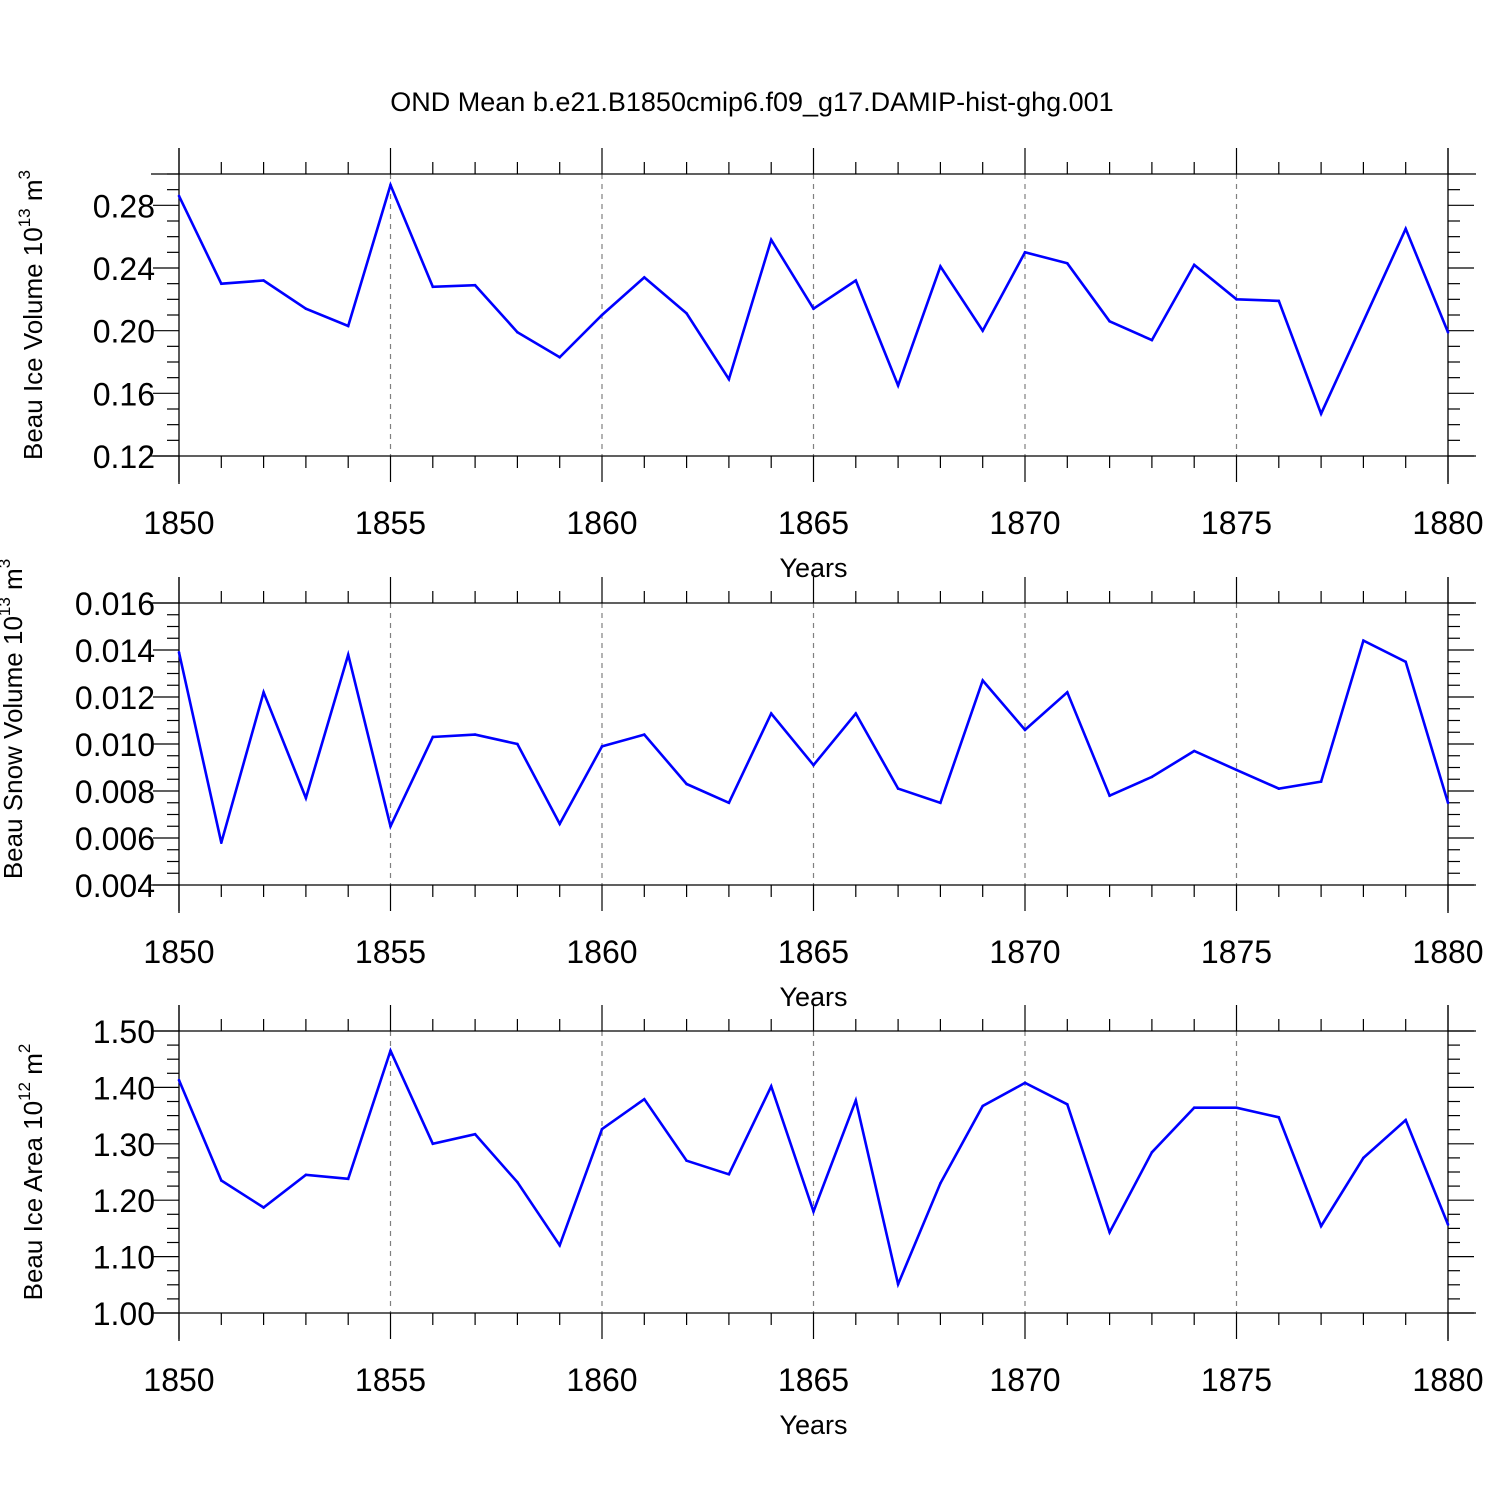 This screenshot has height=1505, width=1500. I want to click on x-tick-label: 1860, so click(601, 1380).